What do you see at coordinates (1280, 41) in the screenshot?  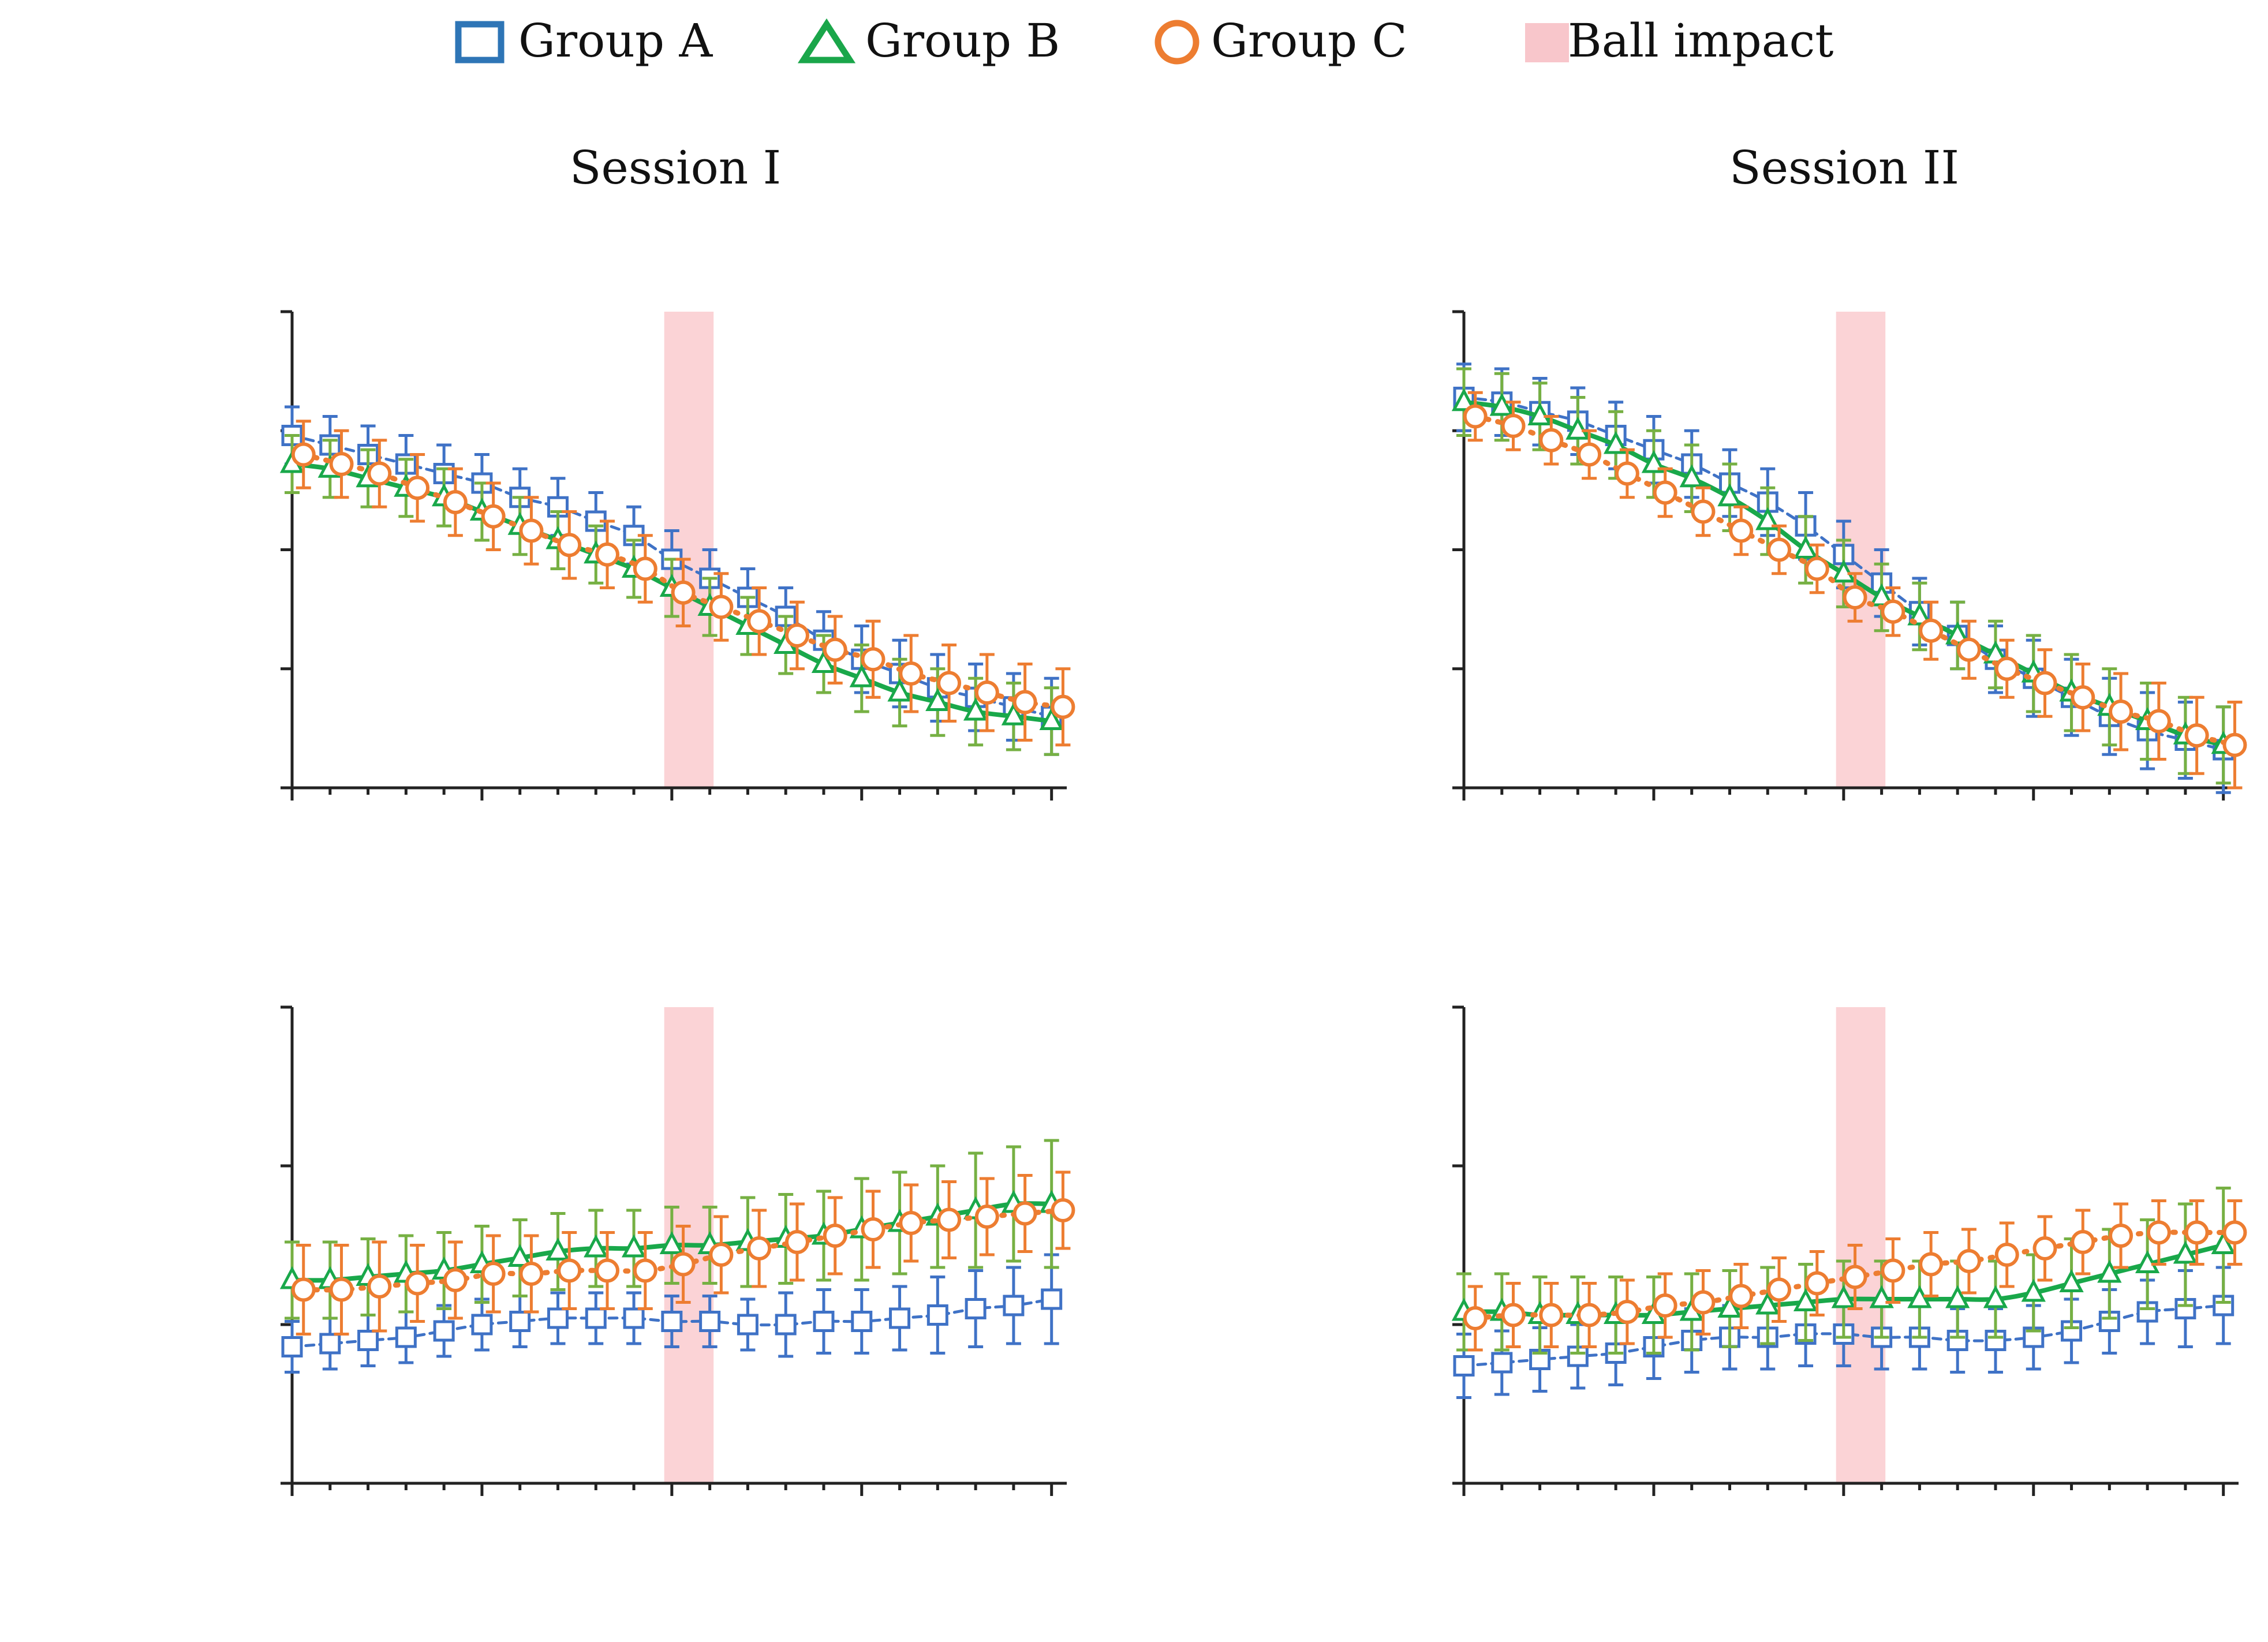 I see `legend-item-group-c: Group C` at bounding box center [1280, 41].